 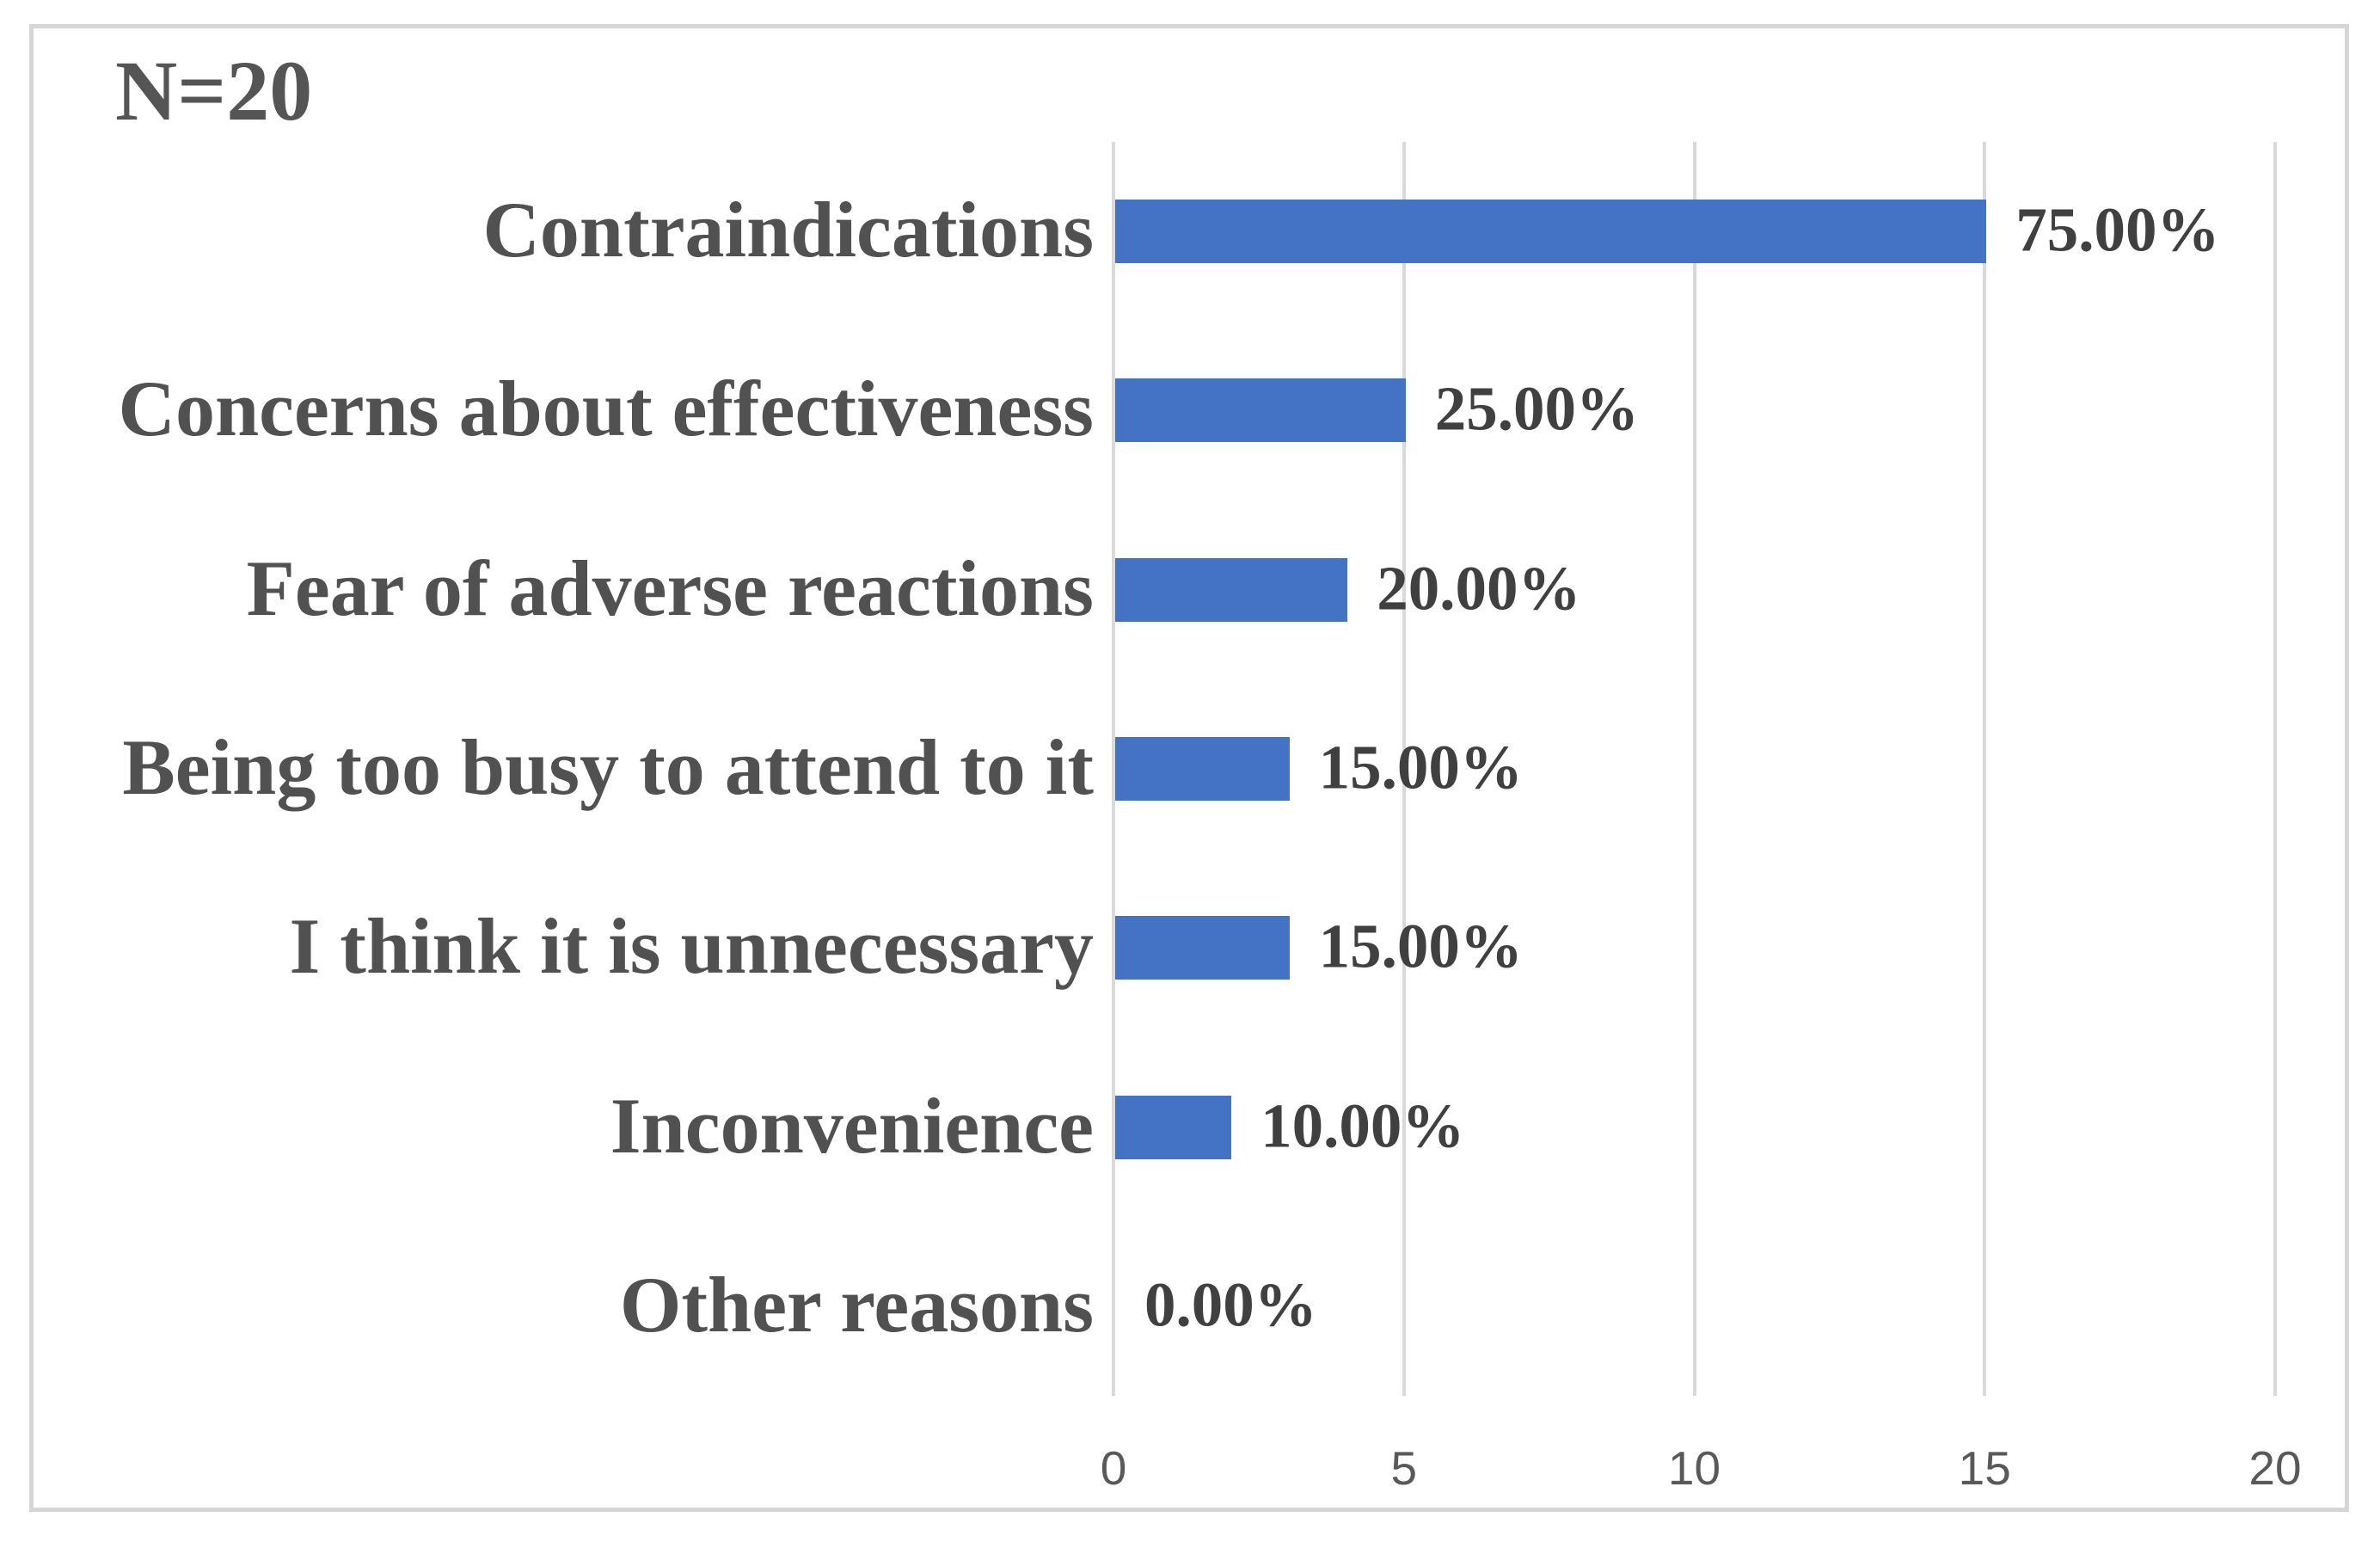 I want to click on x-axis-tick-label: 15, so click(x=1984, y=1468).